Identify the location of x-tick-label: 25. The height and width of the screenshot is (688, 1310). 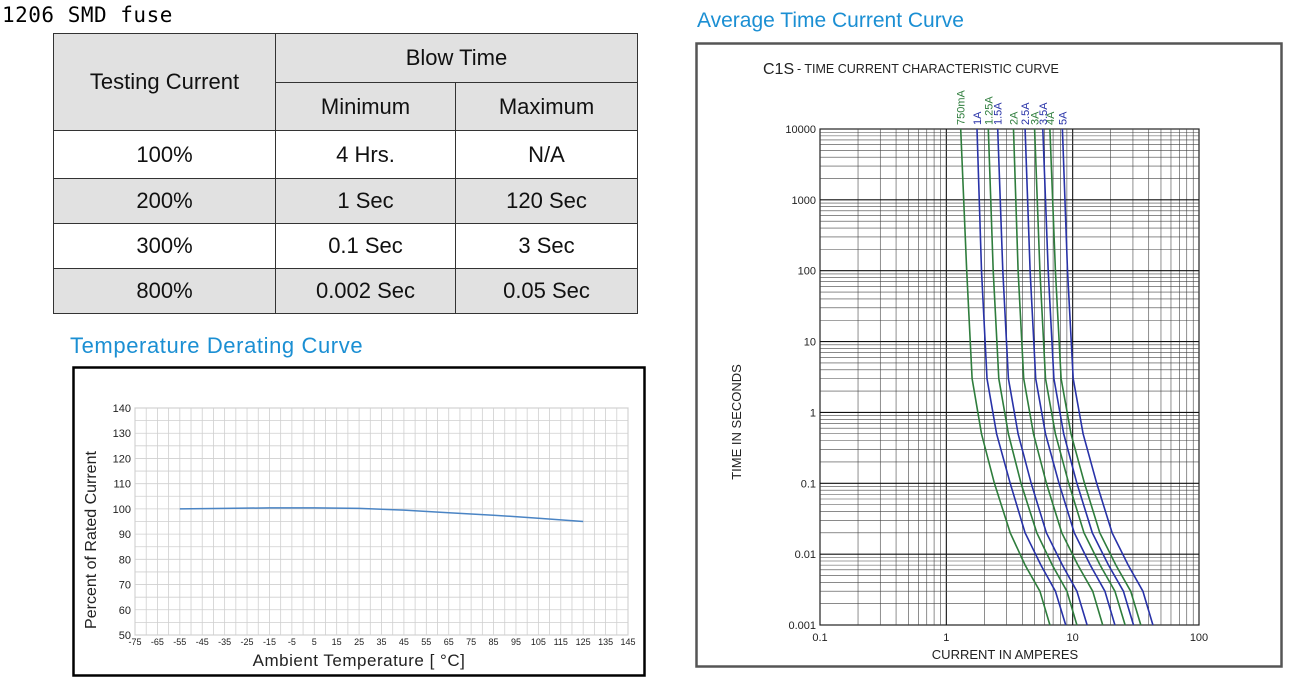
(359, 642).